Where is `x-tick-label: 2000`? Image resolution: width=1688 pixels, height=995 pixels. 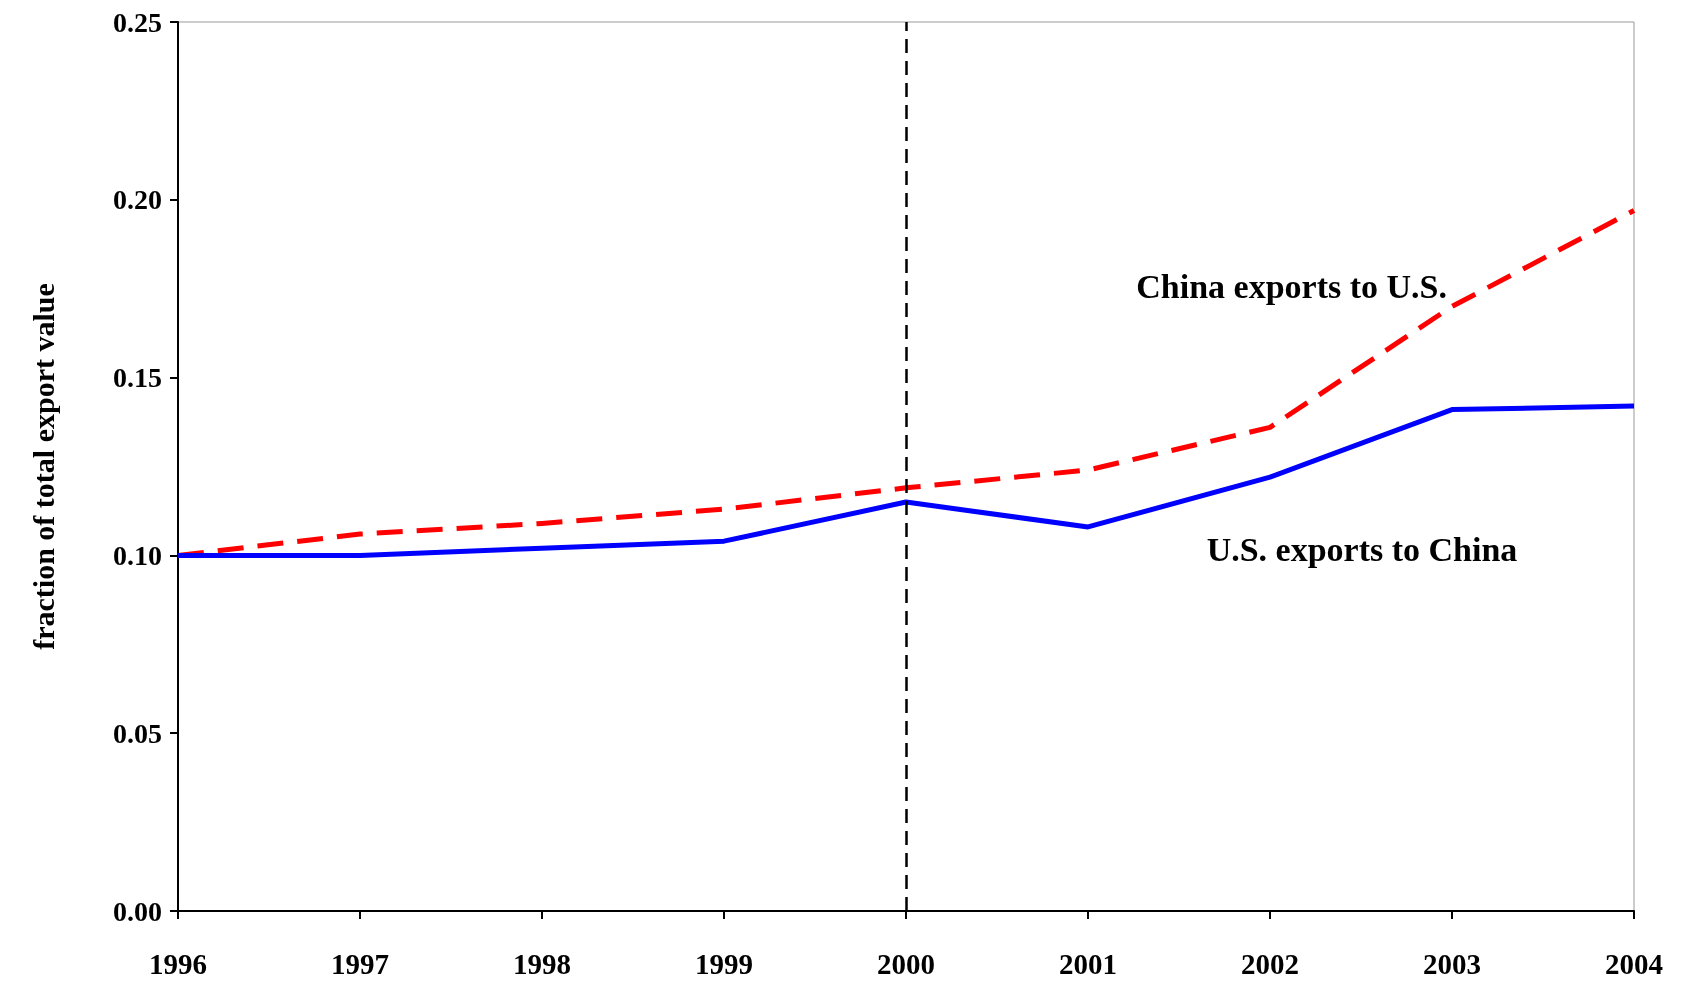
x-tick-label: 2000 is located at coordinates (906, 963).